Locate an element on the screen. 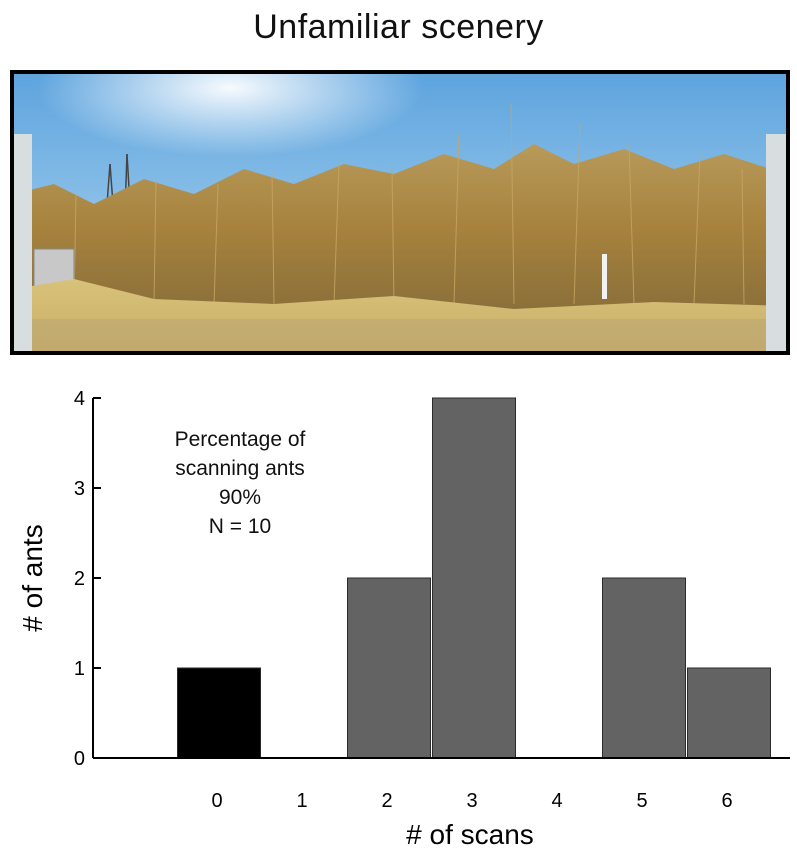 The width and height of the screenshot is (797, 849). chart-annotation: Percentage of scanning ants 90% N = 10 is located at coordinates (240, 483).